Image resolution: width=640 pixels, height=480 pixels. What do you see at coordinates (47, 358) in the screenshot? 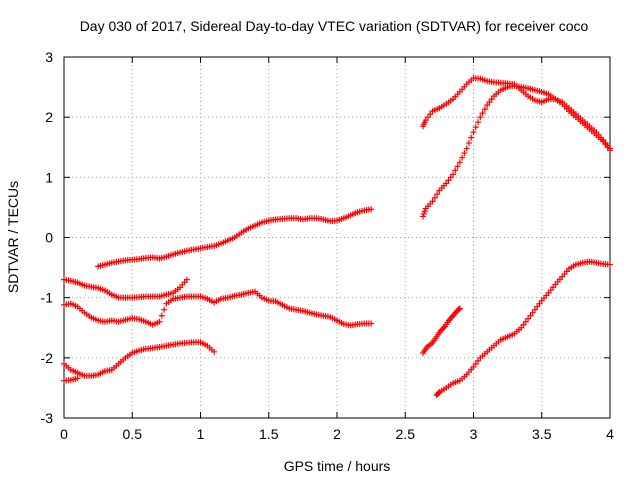
I see `y-tick-label: -2` at bounding box center [47, 358].